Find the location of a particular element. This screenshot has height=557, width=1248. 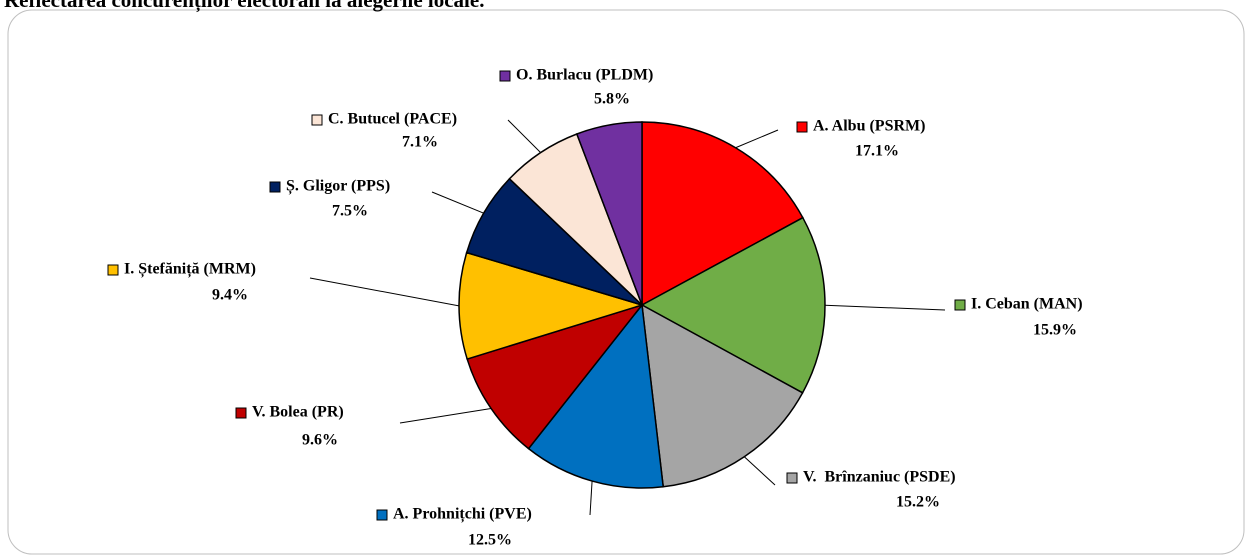

value-label: 17.1% is located at coordinates (877, 151).